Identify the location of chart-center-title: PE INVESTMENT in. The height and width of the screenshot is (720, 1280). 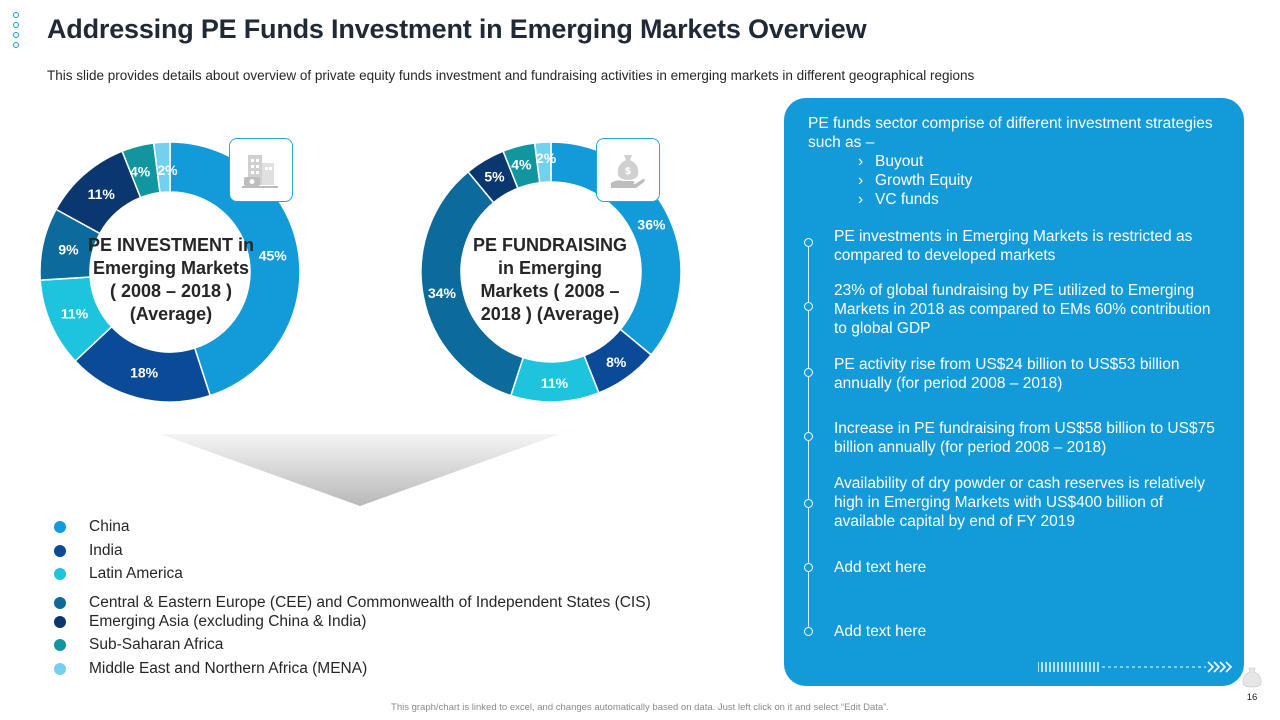
(171, 245).